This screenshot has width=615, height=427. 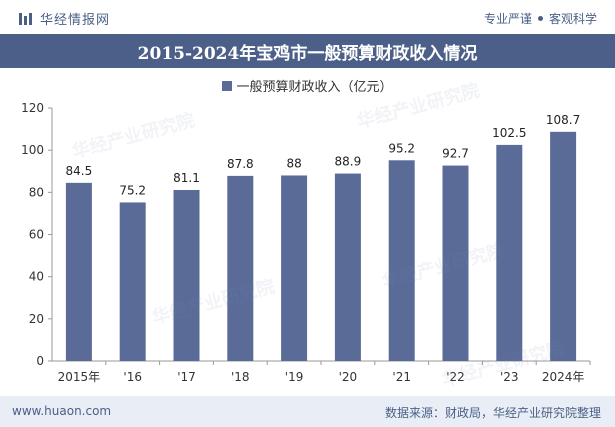 I want to click on y-tick-label: 120, so click(x=32, y=108).